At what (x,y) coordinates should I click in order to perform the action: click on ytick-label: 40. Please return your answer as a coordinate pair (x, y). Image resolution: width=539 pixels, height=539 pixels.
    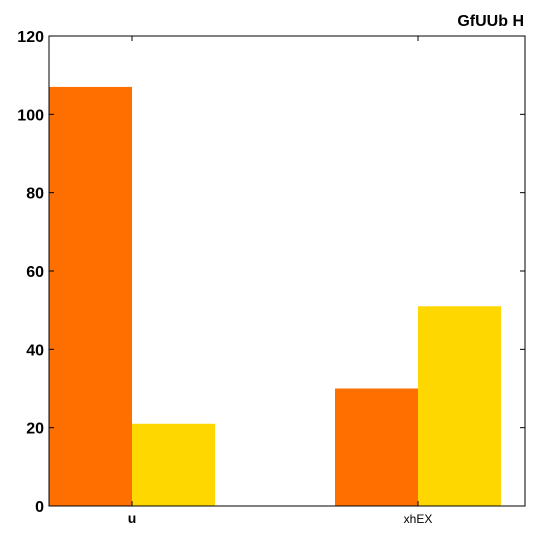
    Looking at the image, I should click on (35, 350).